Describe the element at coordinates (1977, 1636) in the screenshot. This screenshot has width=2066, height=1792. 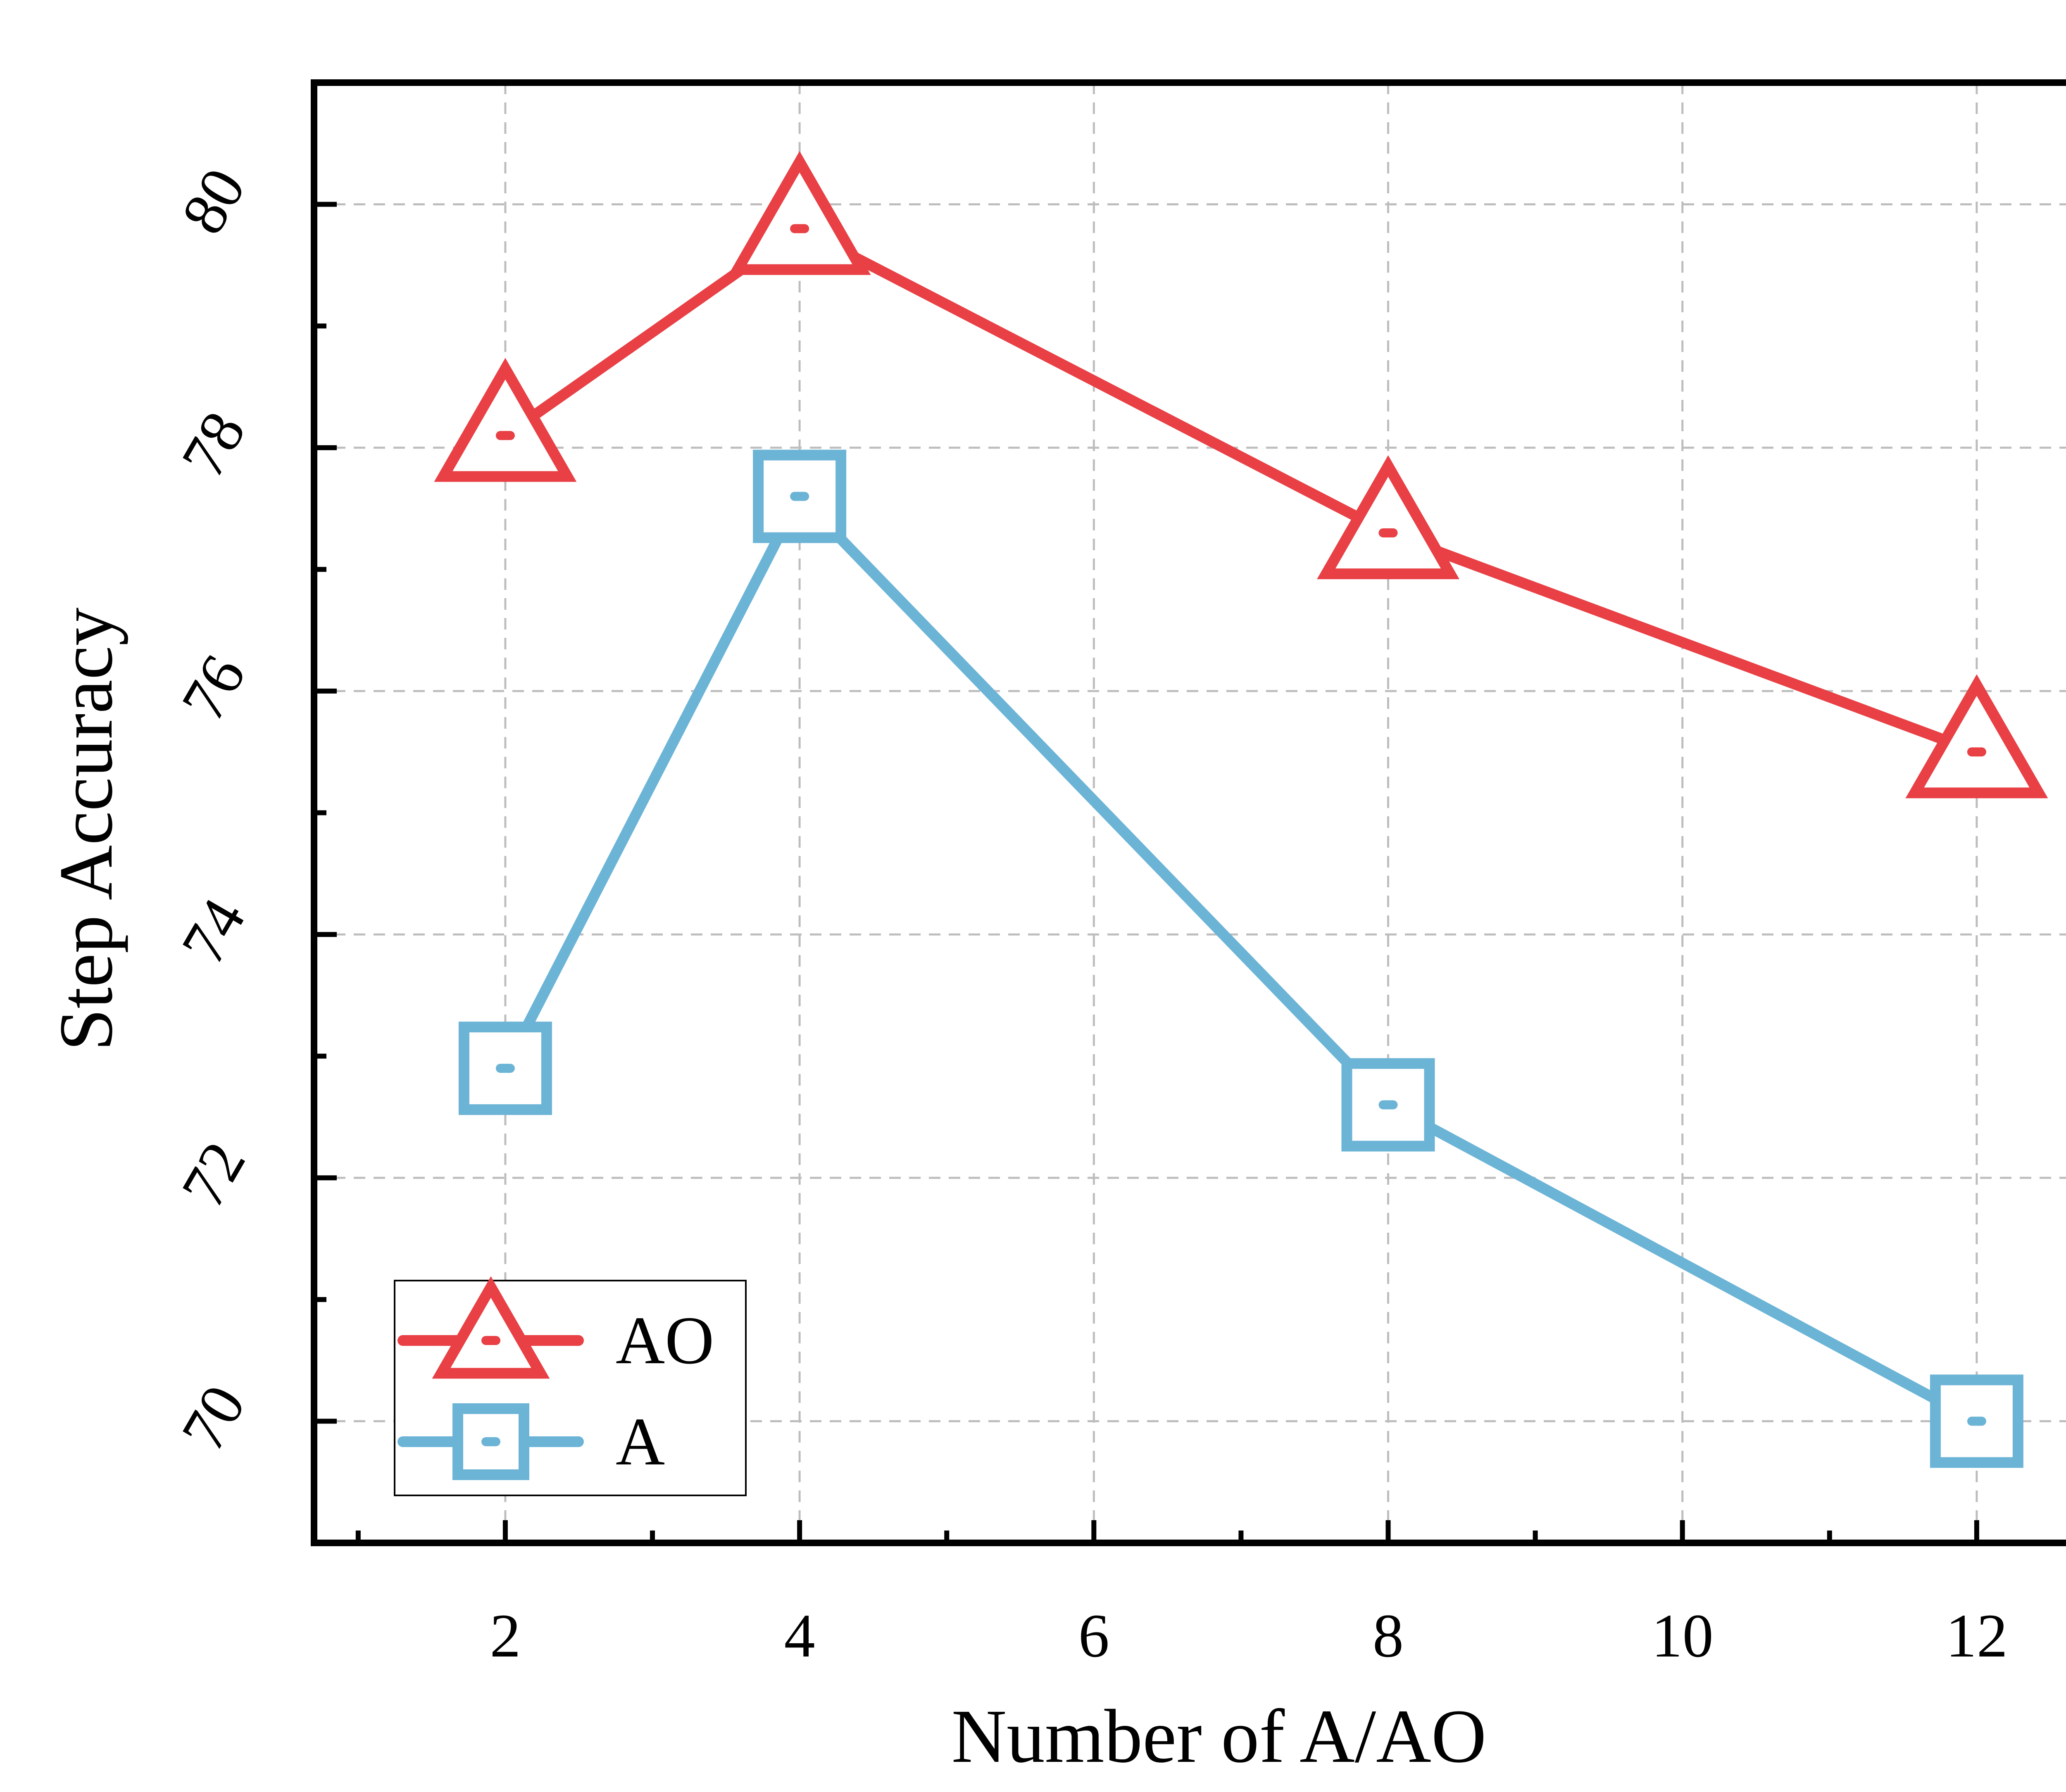
I see `x-tick-label: 12` at that location.